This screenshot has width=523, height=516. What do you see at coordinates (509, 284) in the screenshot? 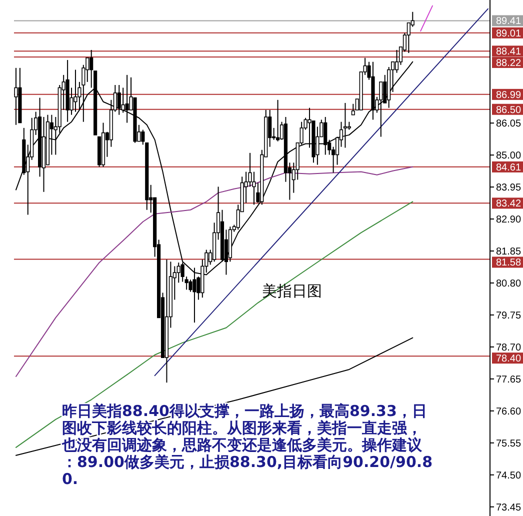
I see `y-tick-label: 80.80` at bounding box center [509, 284].